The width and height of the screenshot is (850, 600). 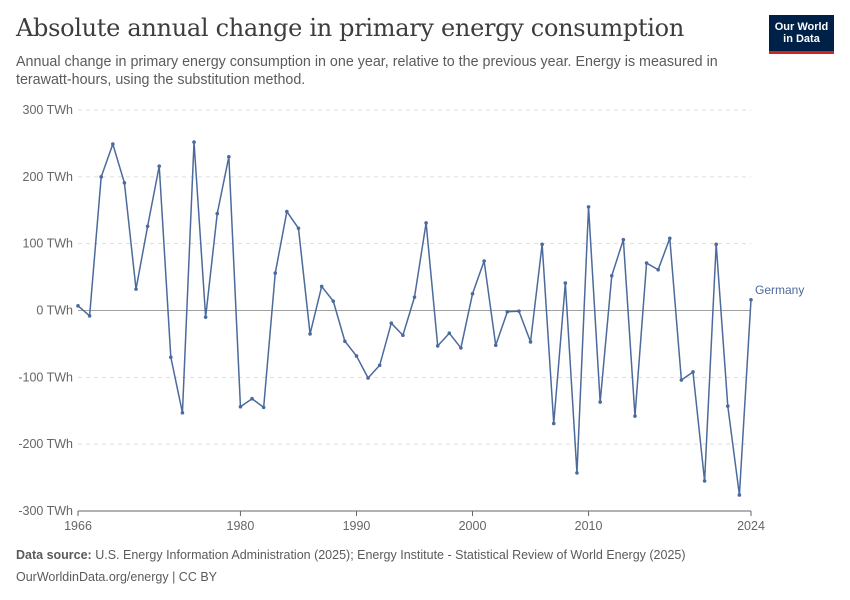 What do you see at coordinates (48, 244) in the screenshot?
I see `y-tick-label: 100 TWh` at bounding box center [48, 244].